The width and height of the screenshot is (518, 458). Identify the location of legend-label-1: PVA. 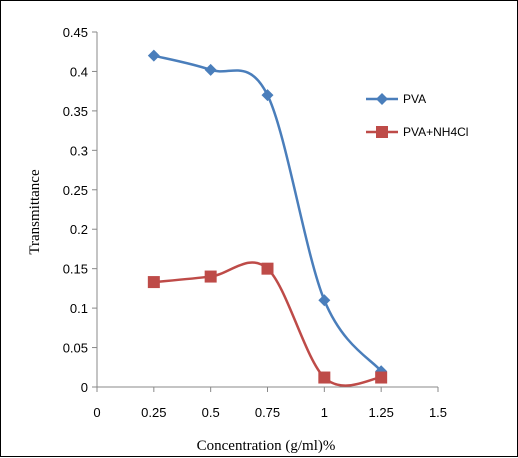
(414, 99).